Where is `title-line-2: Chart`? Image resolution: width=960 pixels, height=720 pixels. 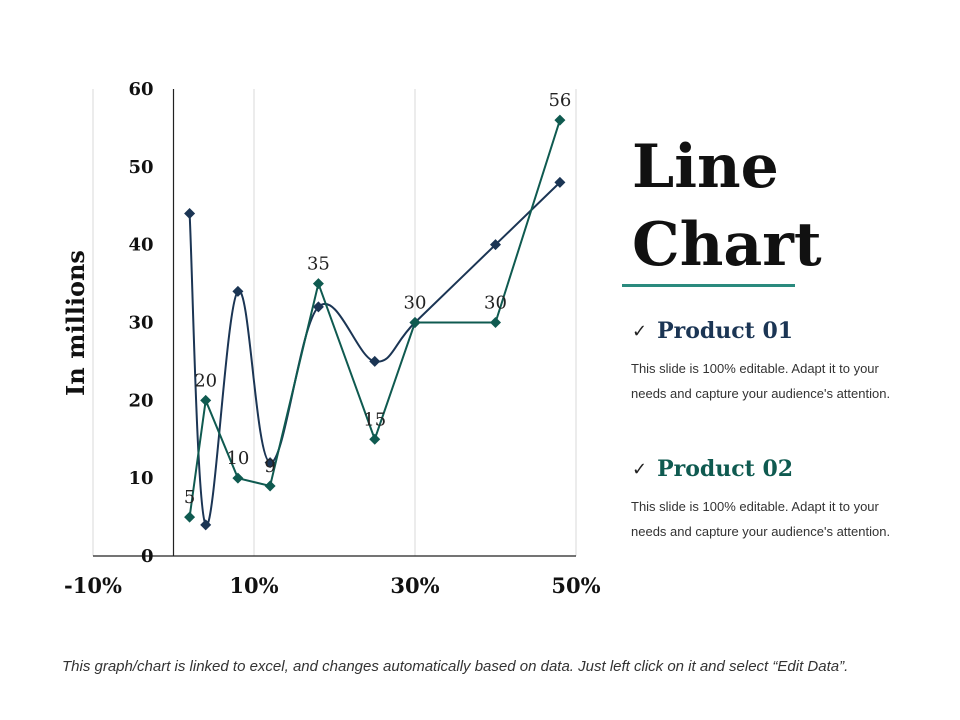
title-line-2: Chart is located at coordinates (727, 245).